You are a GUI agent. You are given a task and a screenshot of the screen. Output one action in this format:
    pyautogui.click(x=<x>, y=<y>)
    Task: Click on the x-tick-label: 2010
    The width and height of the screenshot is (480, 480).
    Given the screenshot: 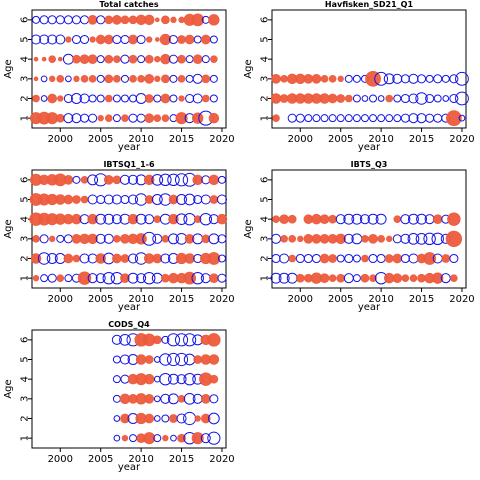 What is the action you would take?
    pyautogui.click(x=140, y=139)
    